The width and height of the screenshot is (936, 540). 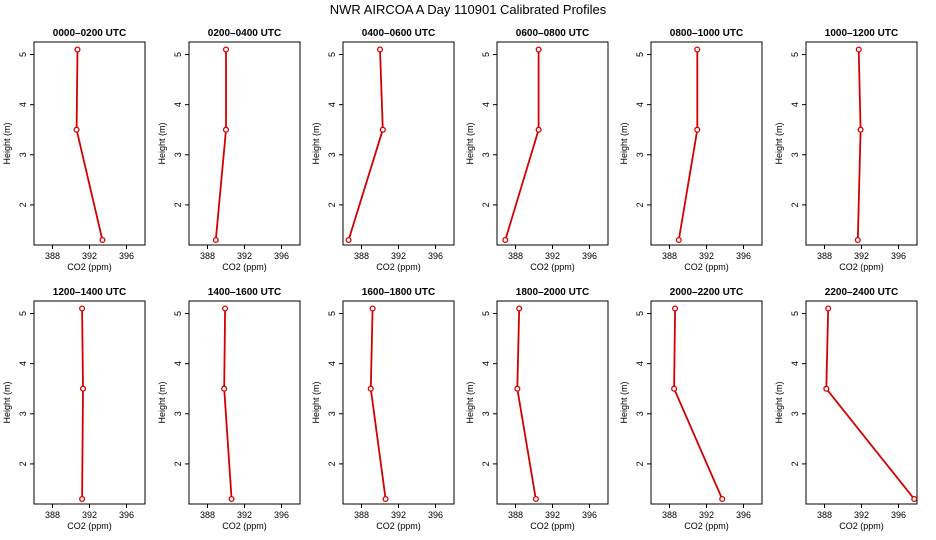 I want to click on panel-title: 0000–0200 UTC, so click(x=89, y=33).